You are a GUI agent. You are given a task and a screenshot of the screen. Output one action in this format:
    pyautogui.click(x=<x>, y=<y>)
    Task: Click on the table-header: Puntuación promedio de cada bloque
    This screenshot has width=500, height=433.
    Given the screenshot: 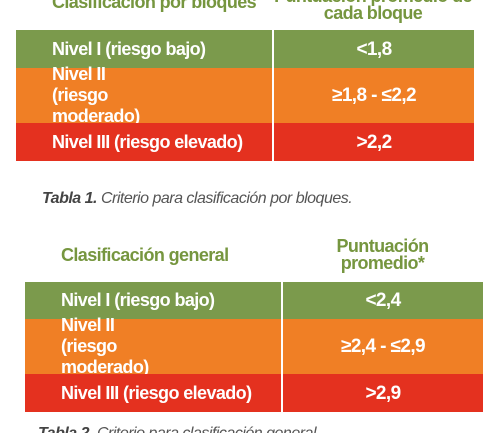 What is the action you would take?
    pyautogui.click(x=373, y=11)
    